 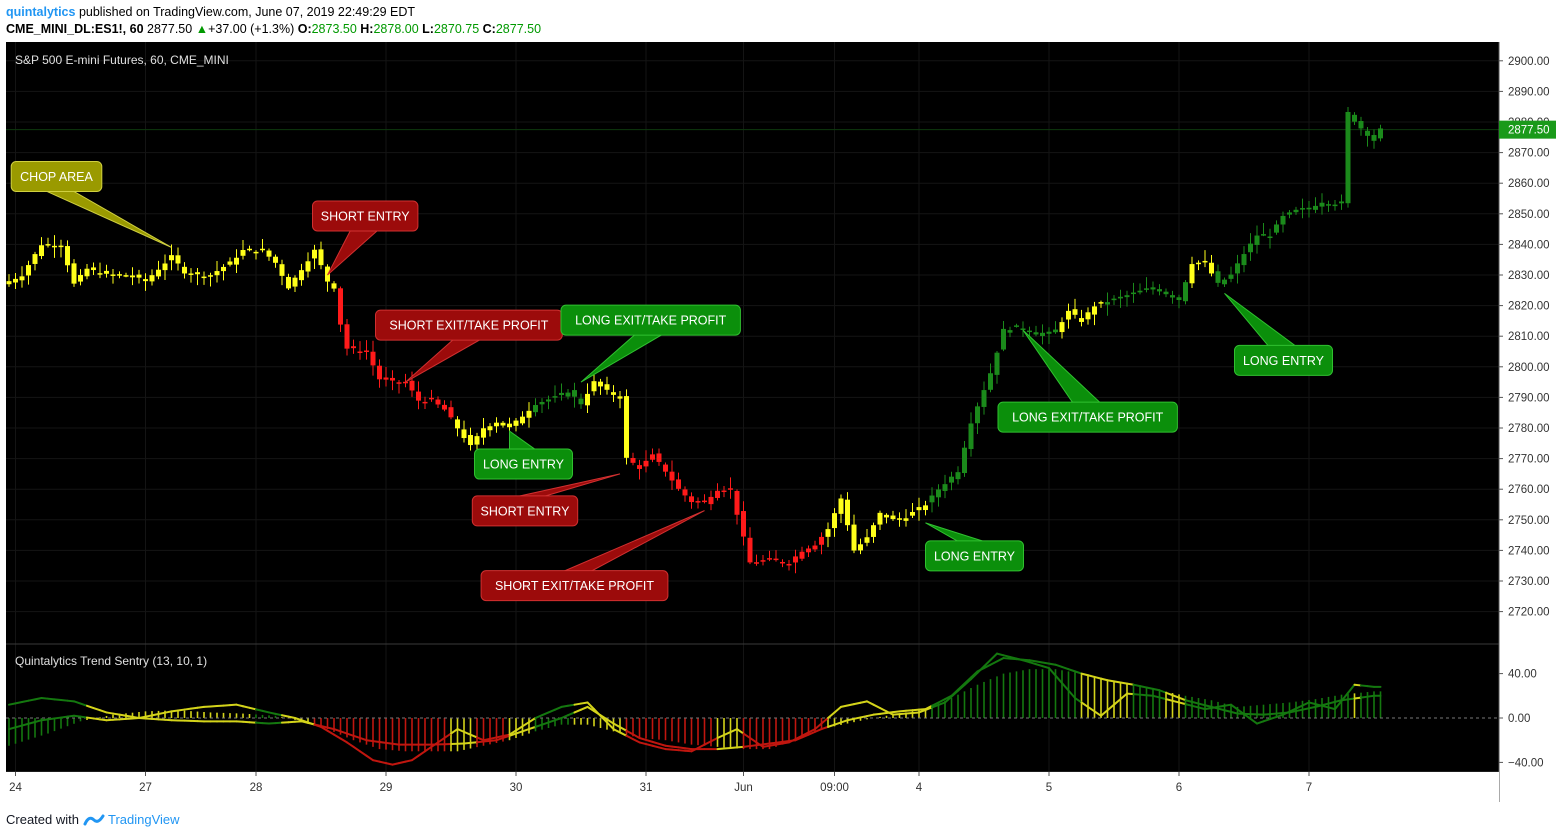 What do you see at coordinates (170, 29) in the screenshot?
I see `last-price: 2877.50` at bounding box center [170, 29].